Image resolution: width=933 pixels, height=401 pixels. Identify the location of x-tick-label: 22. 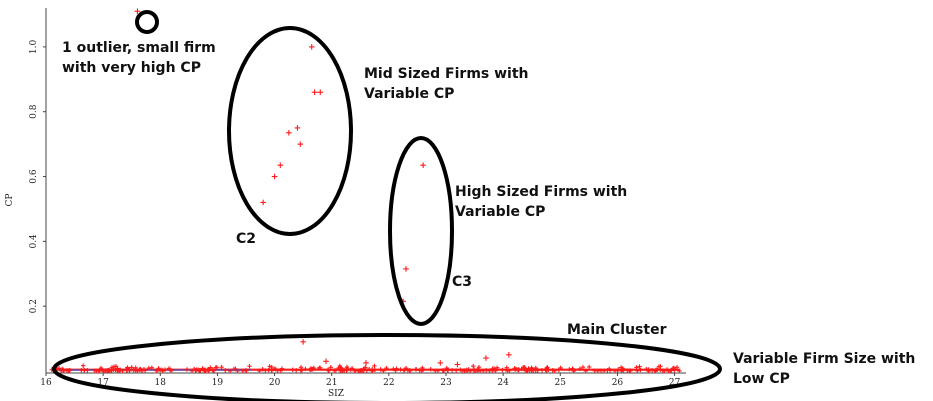
(388, 383).